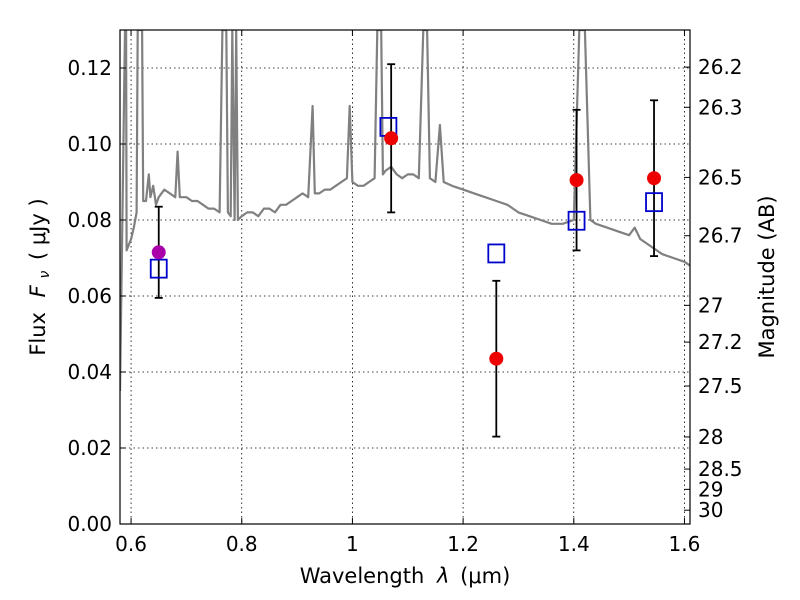  Describe the element at coordinates (767, 276) in the screenshot. I see `right-axis-label: Magnitude (AB)` at that location.